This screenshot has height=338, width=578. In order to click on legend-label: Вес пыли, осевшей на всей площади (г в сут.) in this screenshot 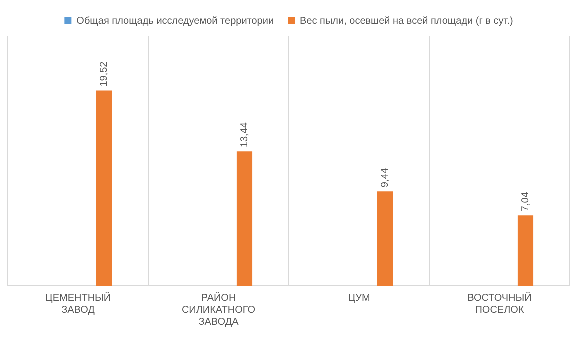, I will do `click(407, 21)`.